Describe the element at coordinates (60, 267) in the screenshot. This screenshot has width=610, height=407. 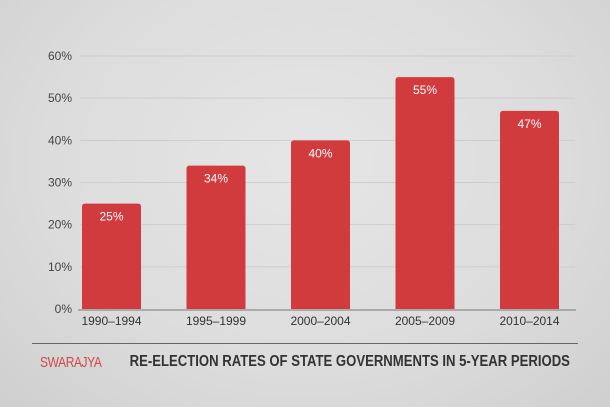
I see `y-tick-label: 10%` at that location.